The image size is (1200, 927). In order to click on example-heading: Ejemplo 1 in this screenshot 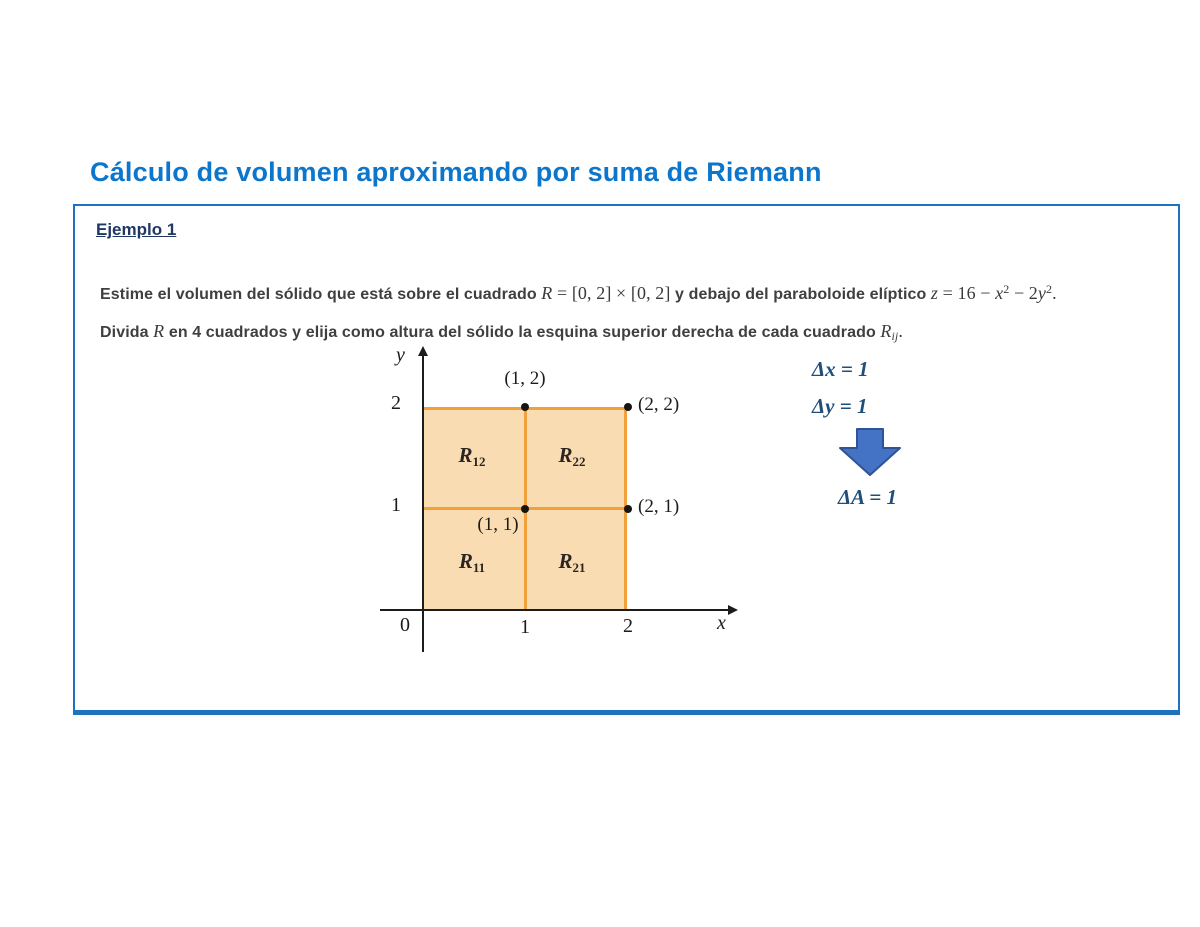, I will do `click(136, 229)`.